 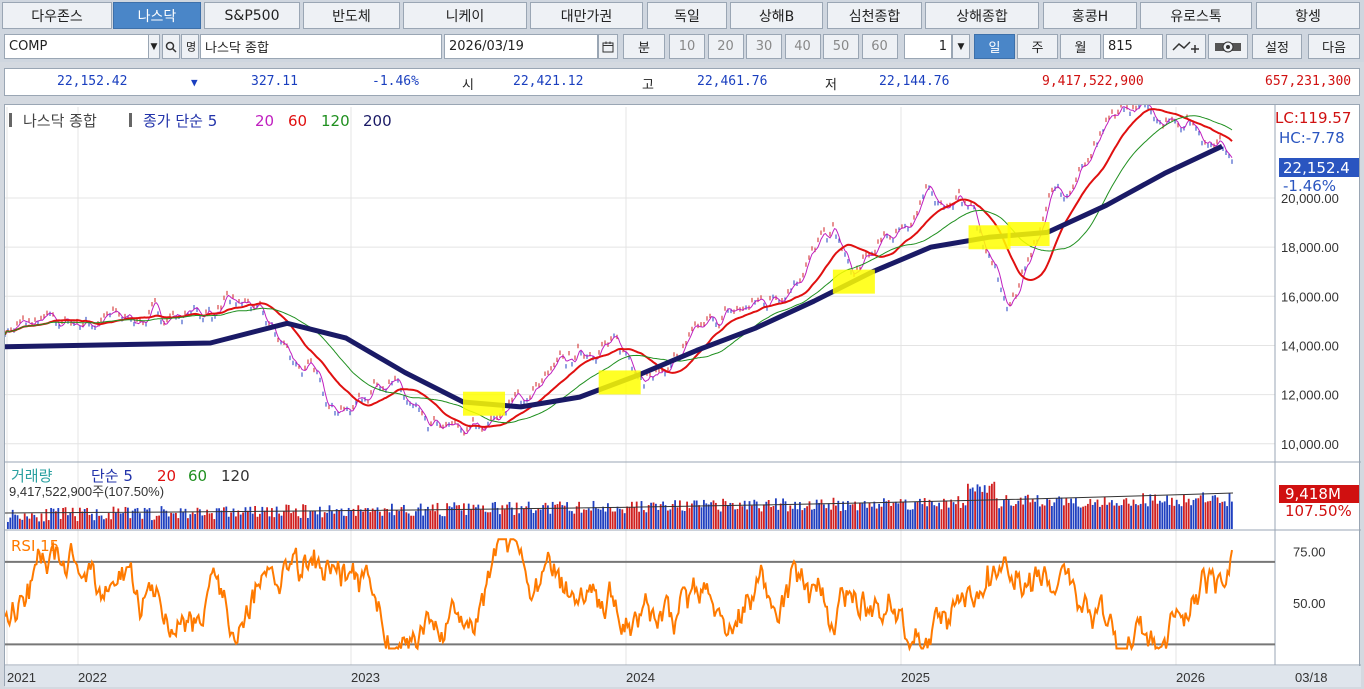 I want to click on tab-market-1: 다우존스, so click(x=57, y=15).